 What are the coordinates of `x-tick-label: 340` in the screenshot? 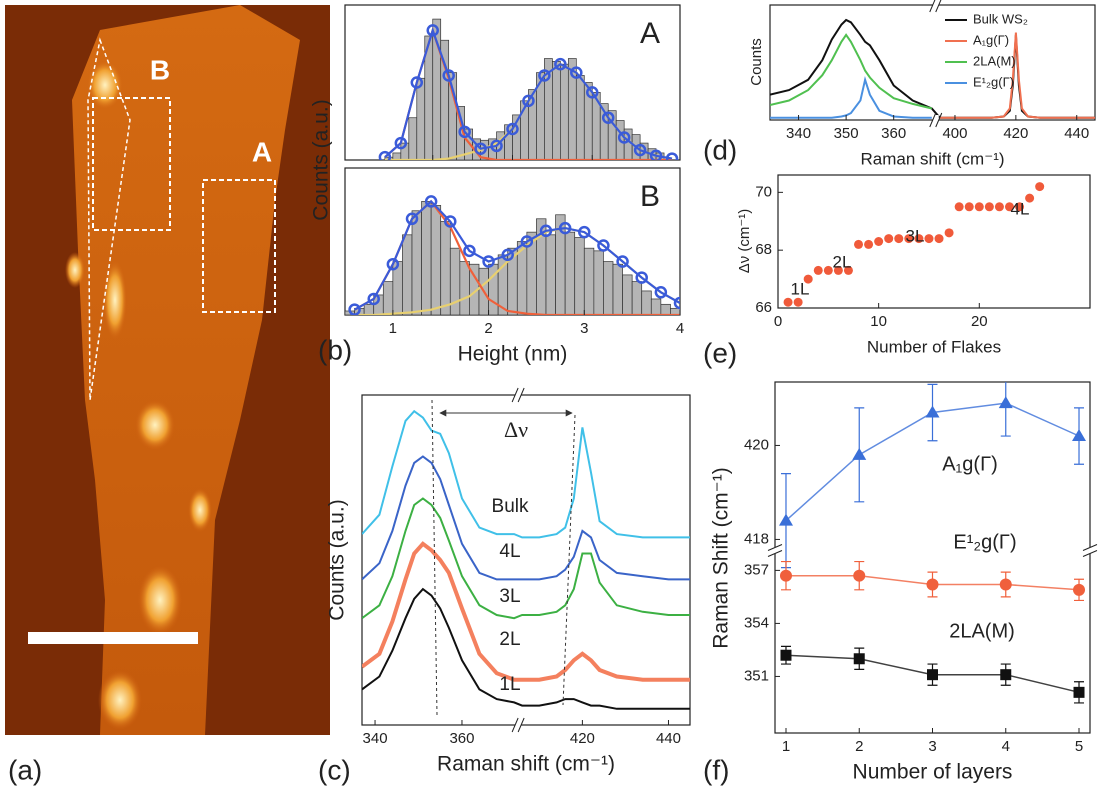 It's located at (375, 738).